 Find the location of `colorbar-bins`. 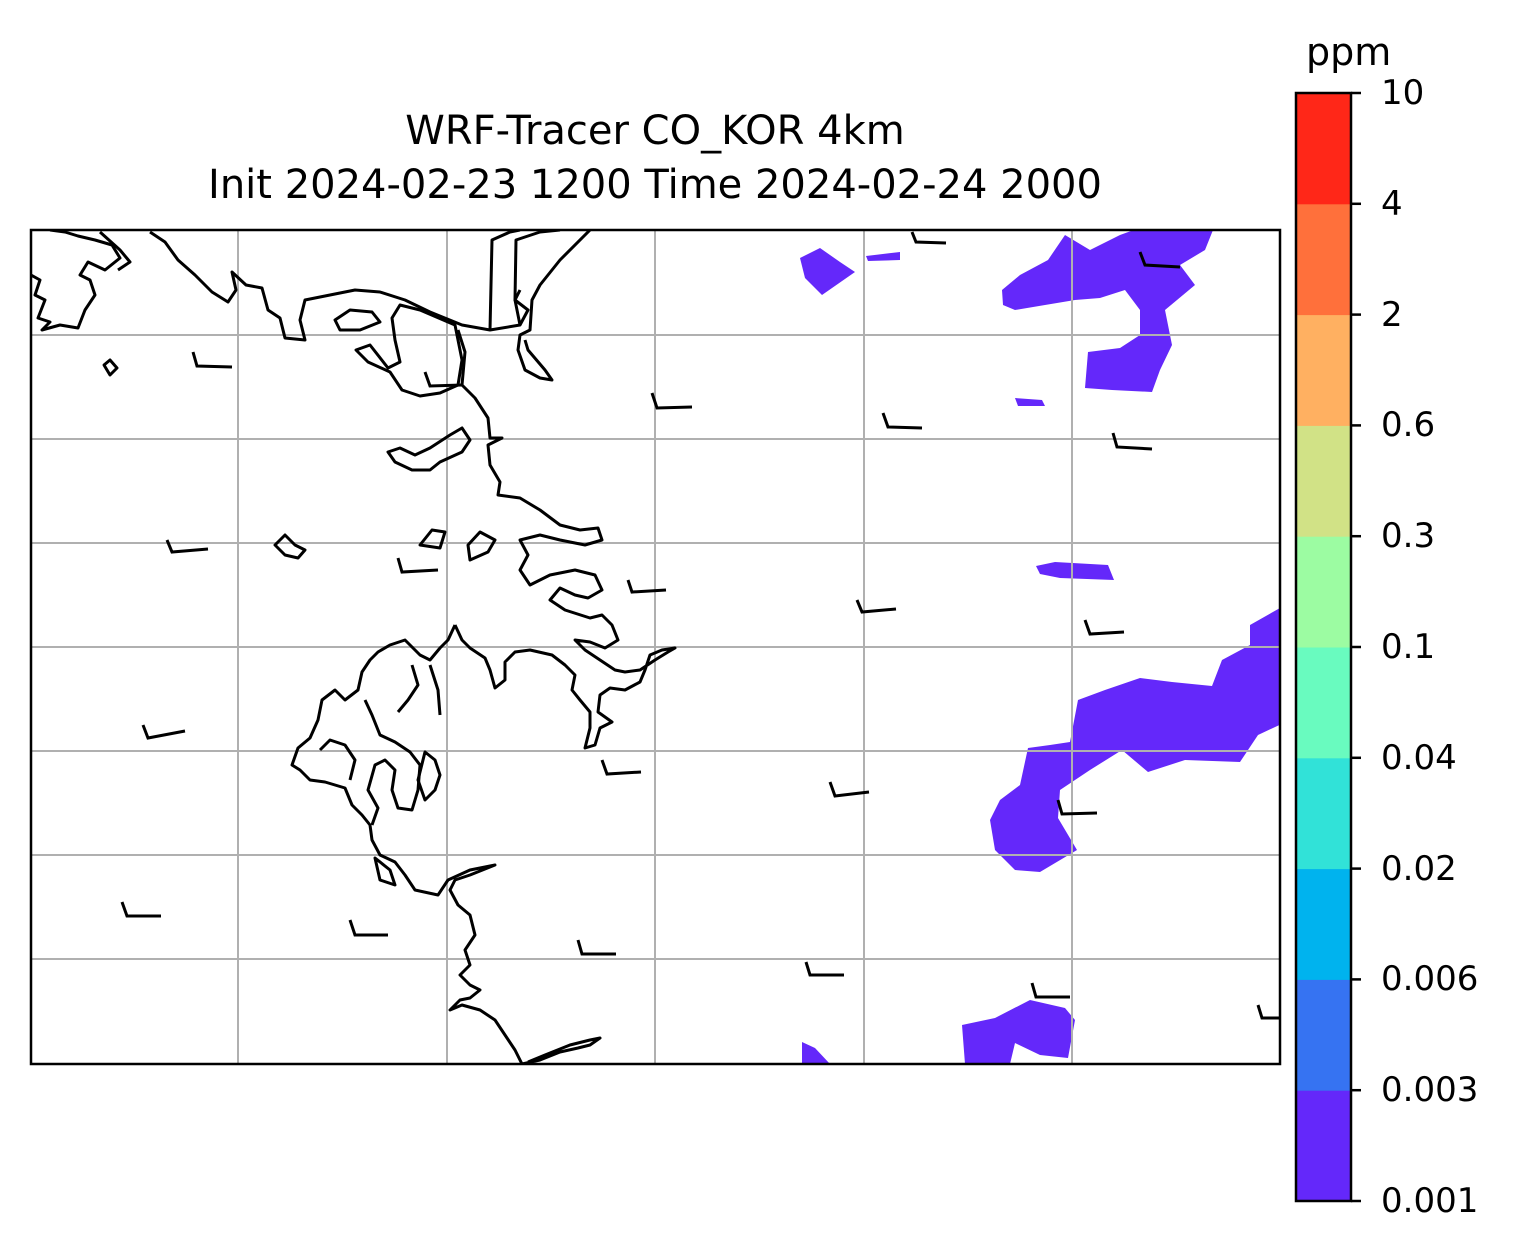

colorbar-bins is located at coordinates (1323, 647).